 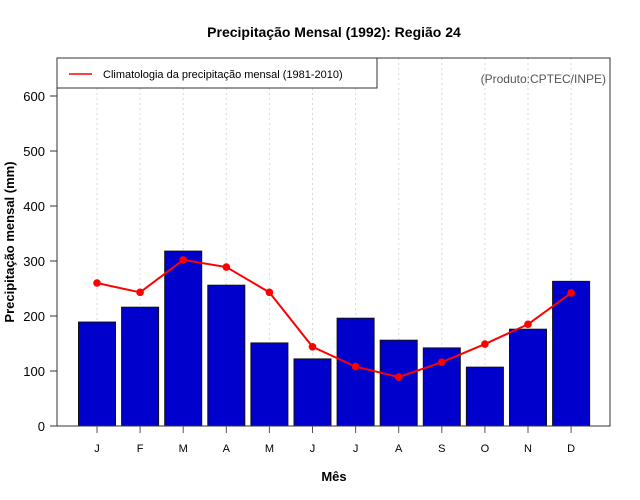 I want to click on y-tick-label: 100, so click(x=34, y=371).